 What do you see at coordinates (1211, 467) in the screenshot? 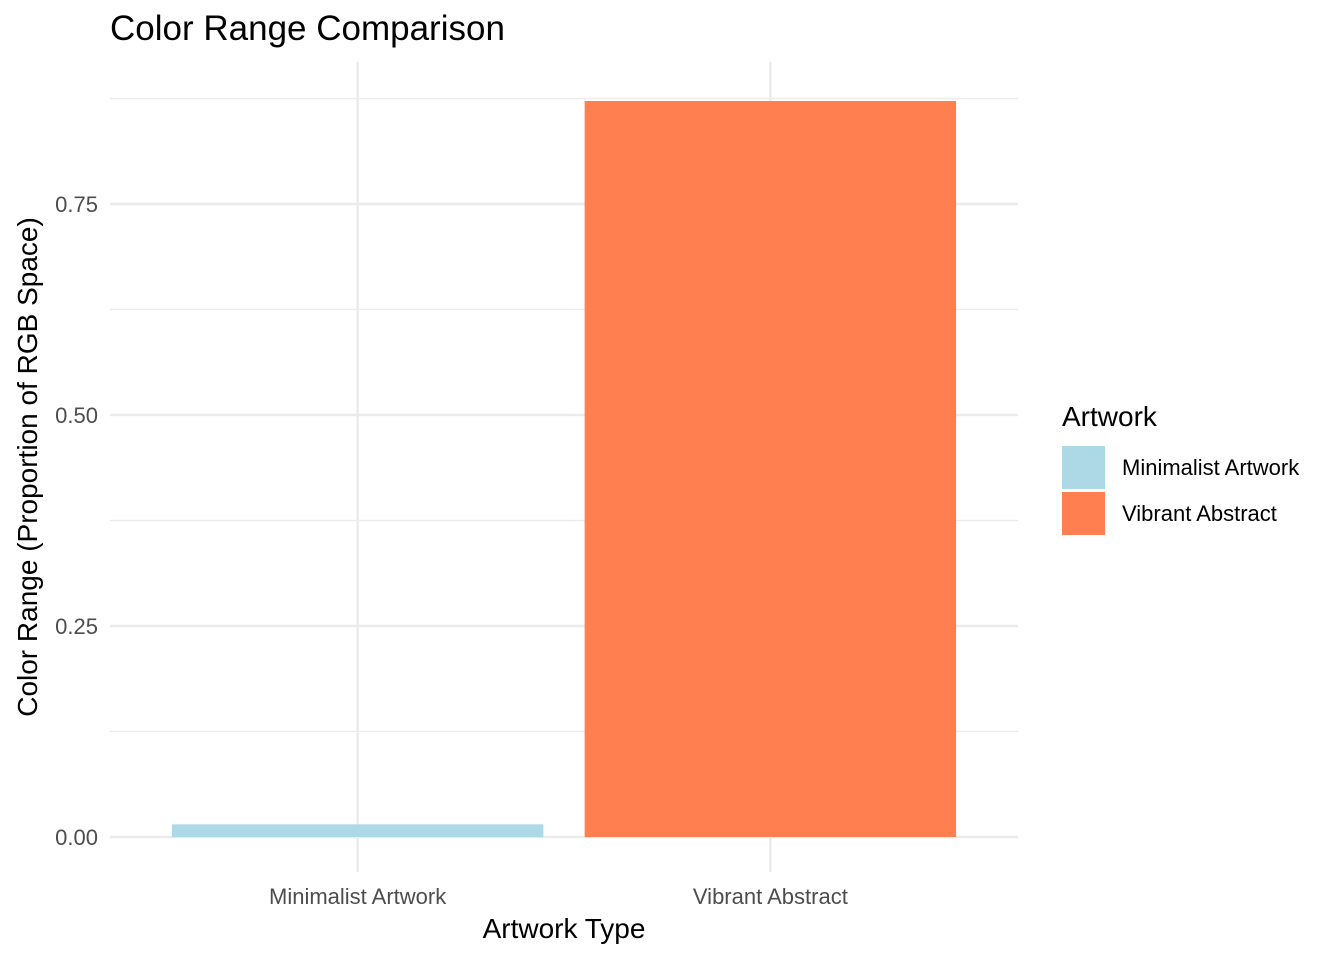
I see `legend-label: Minimalist Artwork` at bounding box center [1211, 467].